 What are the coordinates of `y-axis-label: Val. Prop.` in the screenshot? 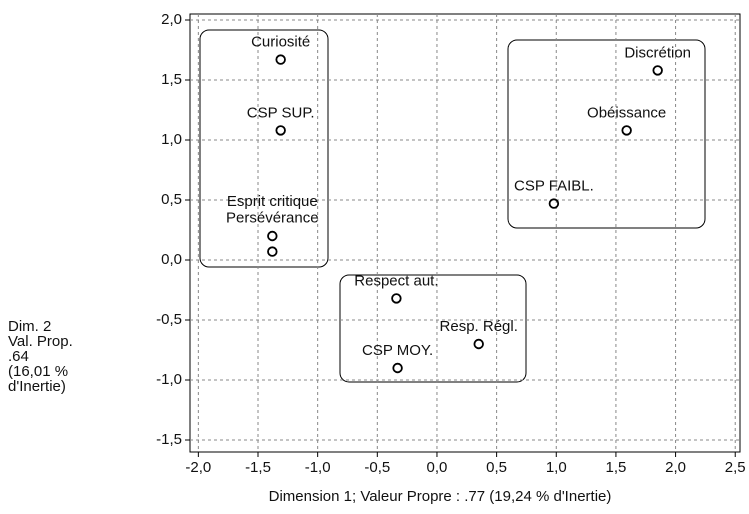 It's located at (40, 341).